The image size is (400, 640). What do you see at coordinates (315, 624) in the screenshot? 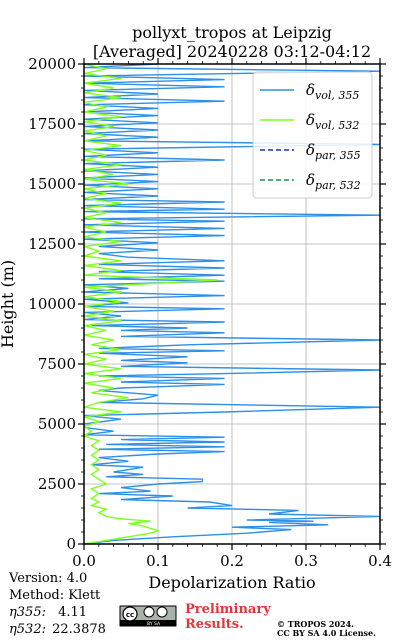
I see `license-line1: © TROPOS 2024.` at bounding box center [315, 624].